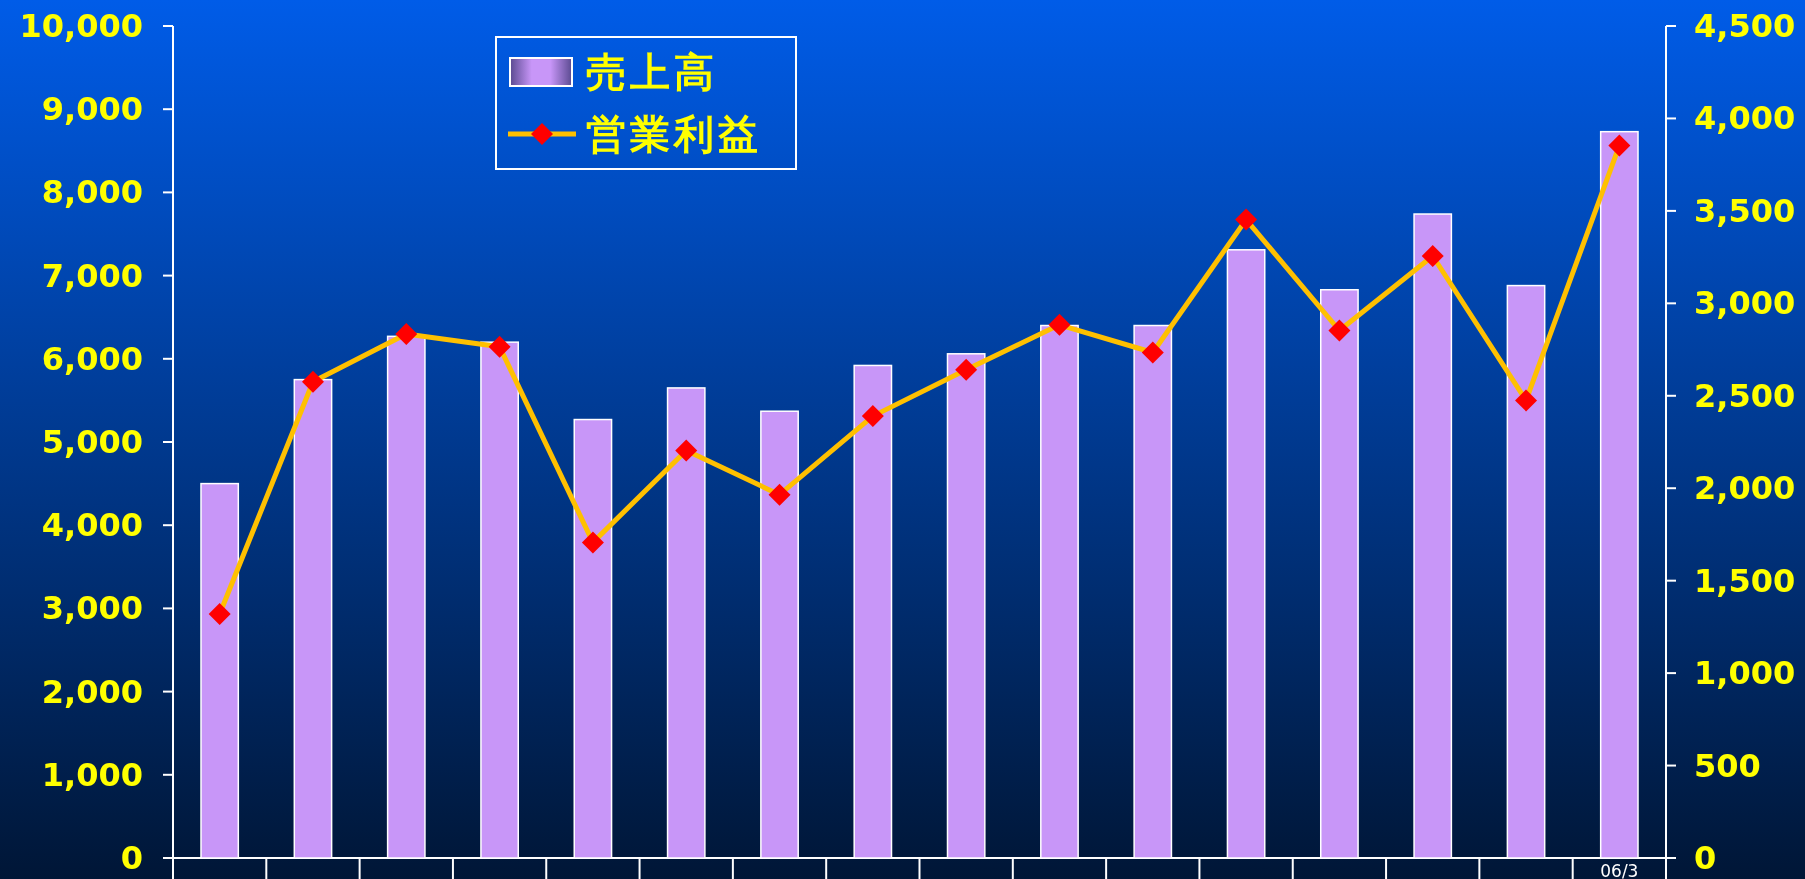  Describe the element at coordinates (1745, 26) in the screenshot. I see `y2-tick-label: 4,500` at that location.